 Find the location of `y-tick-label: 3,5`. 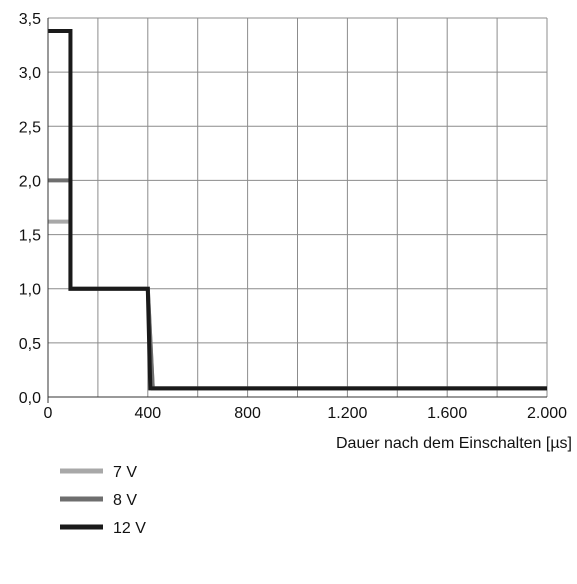

y-tick-label: 3,5 is located at coordinates (30, 19).